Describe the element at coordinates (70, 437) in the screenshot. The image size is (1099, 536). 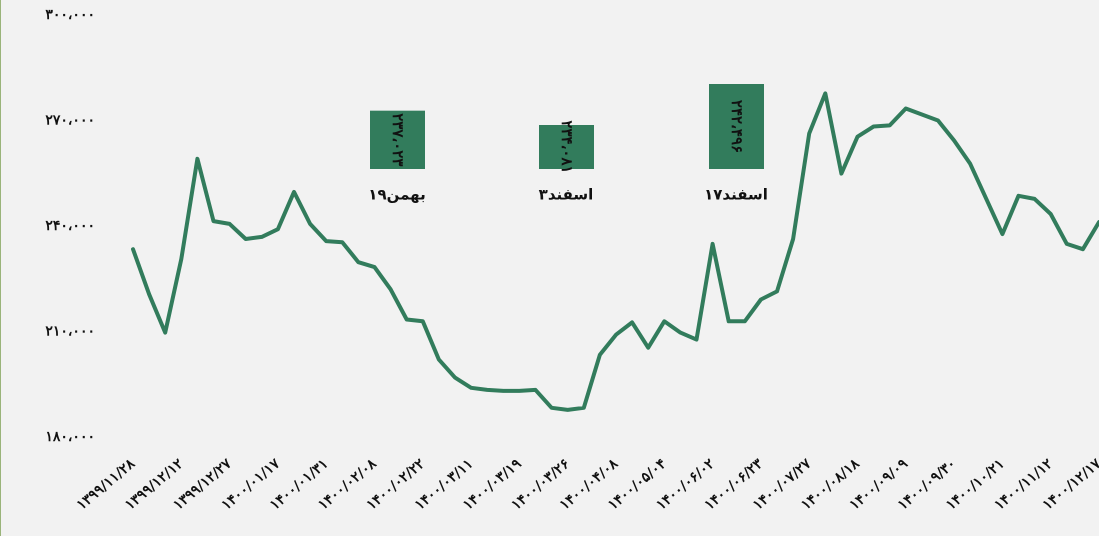
I see `y-tick-label: ۱۸۰،۰۰۰` at that location.